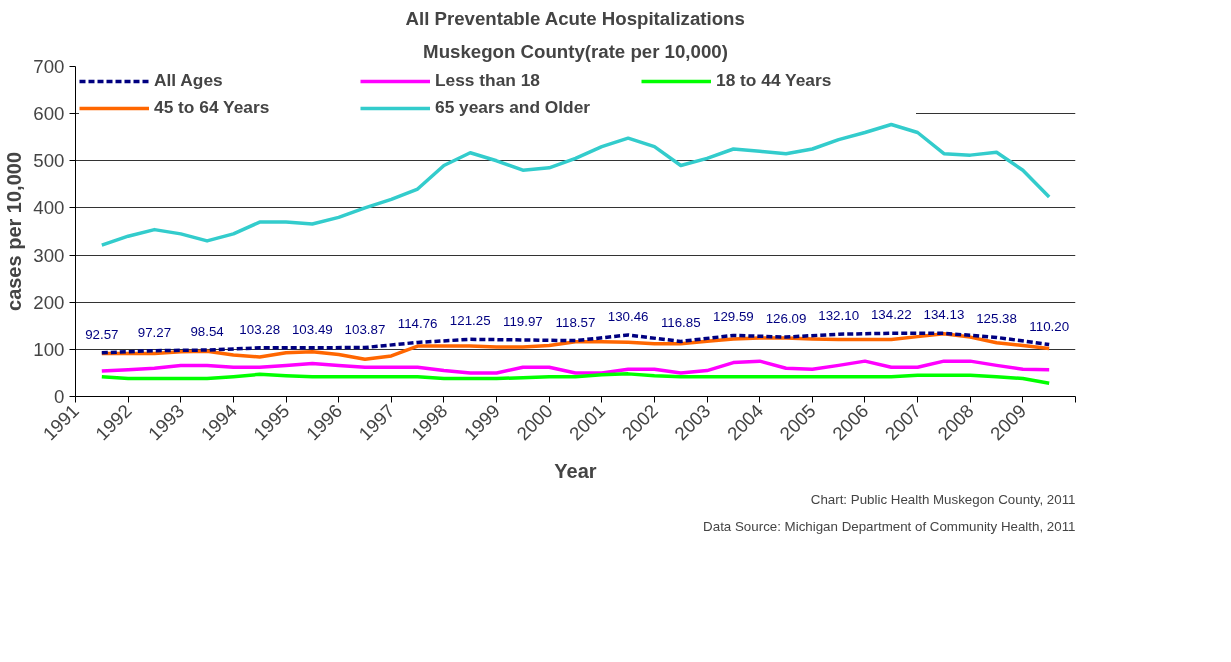  What do you see at coordinates (628, 316) in the screenshot?
I see `data-label: 130.46` at bounding box center [628, 316].